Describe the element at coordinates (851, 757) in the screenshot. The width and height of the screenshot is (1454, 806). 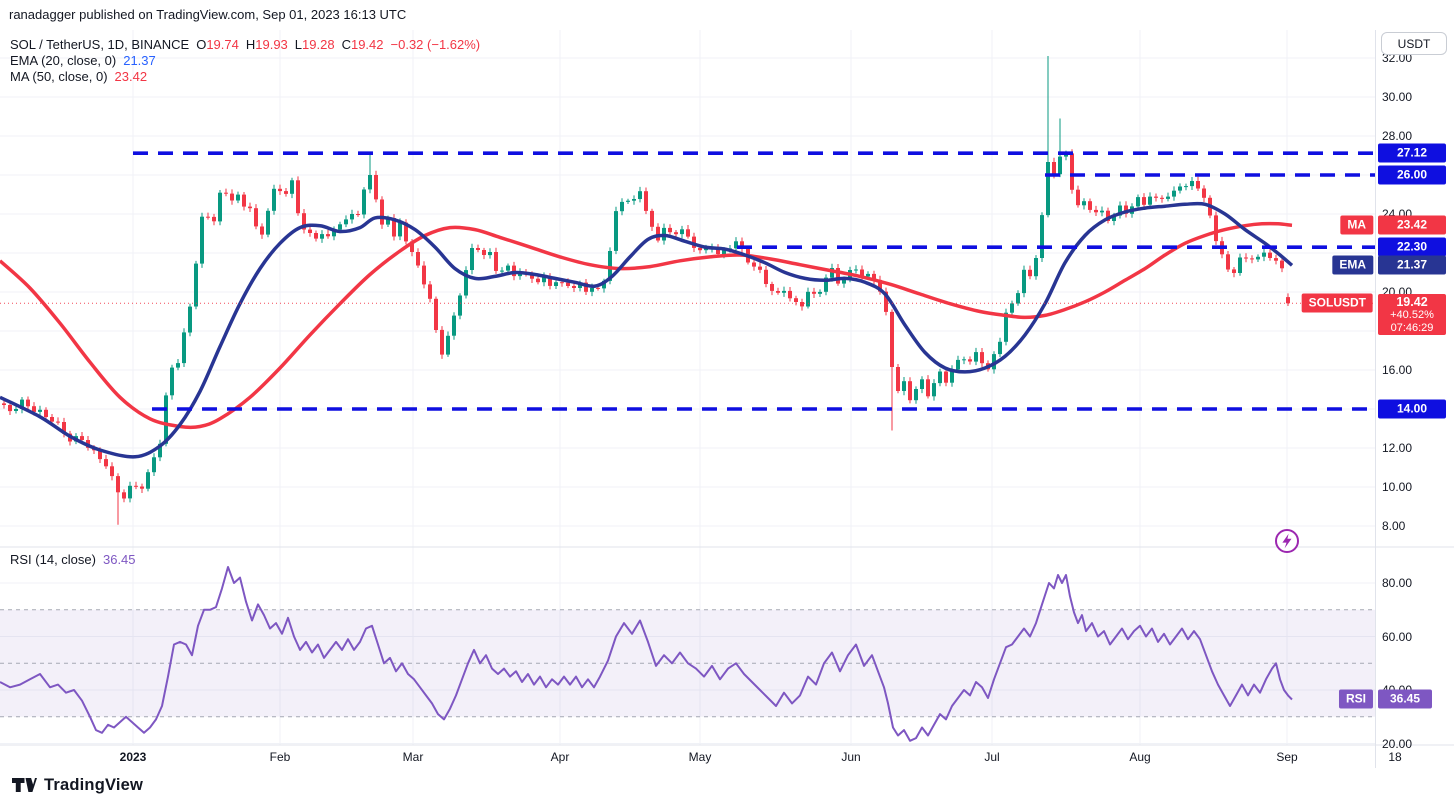
I see `time-tick-label: Jun` at that location.